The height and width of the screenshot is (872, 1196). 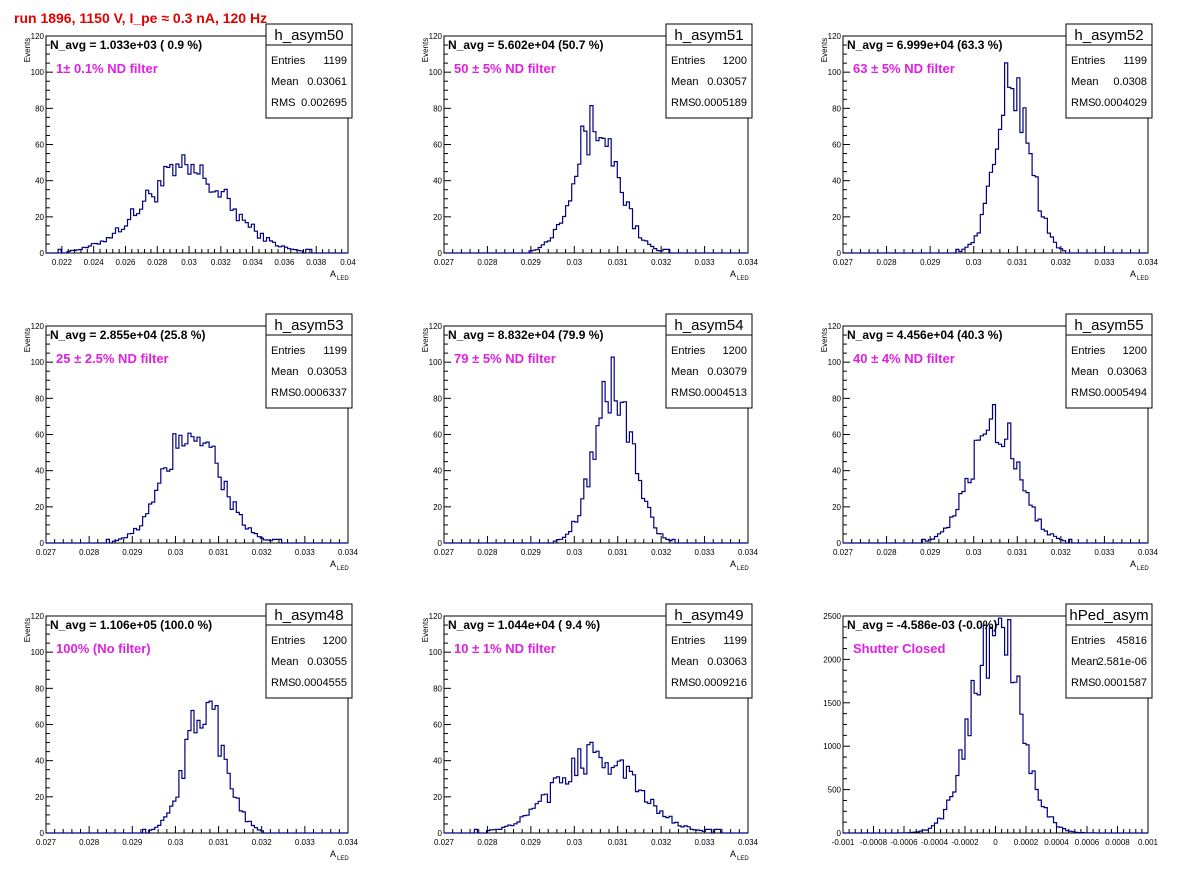 I want to click on filter-label: 63 ± 5% ND filter, so click(x=904, y=68).